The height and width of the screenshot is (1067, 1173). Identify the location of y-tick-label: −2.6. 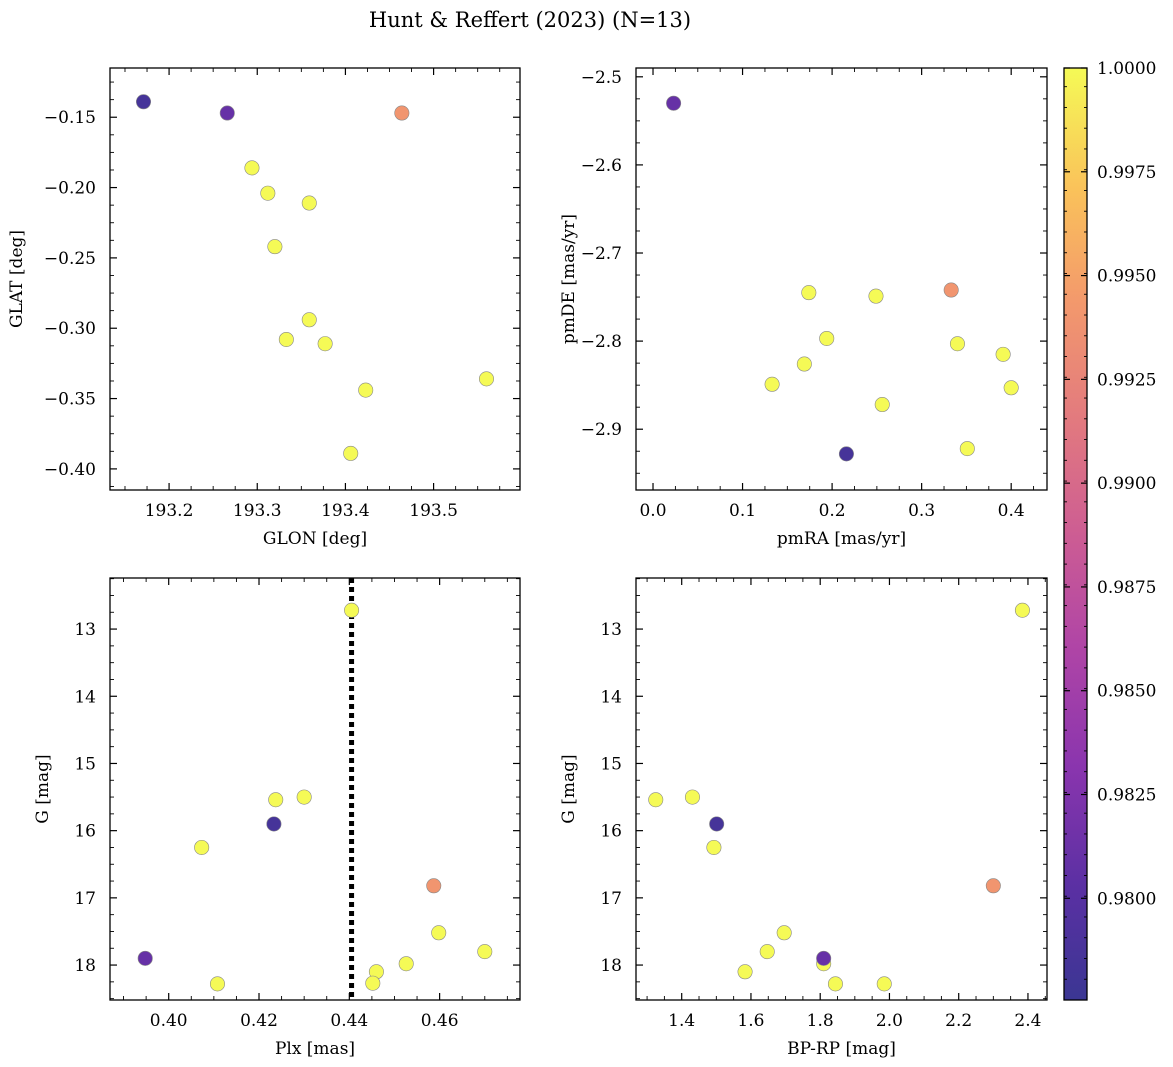
(601, 166).